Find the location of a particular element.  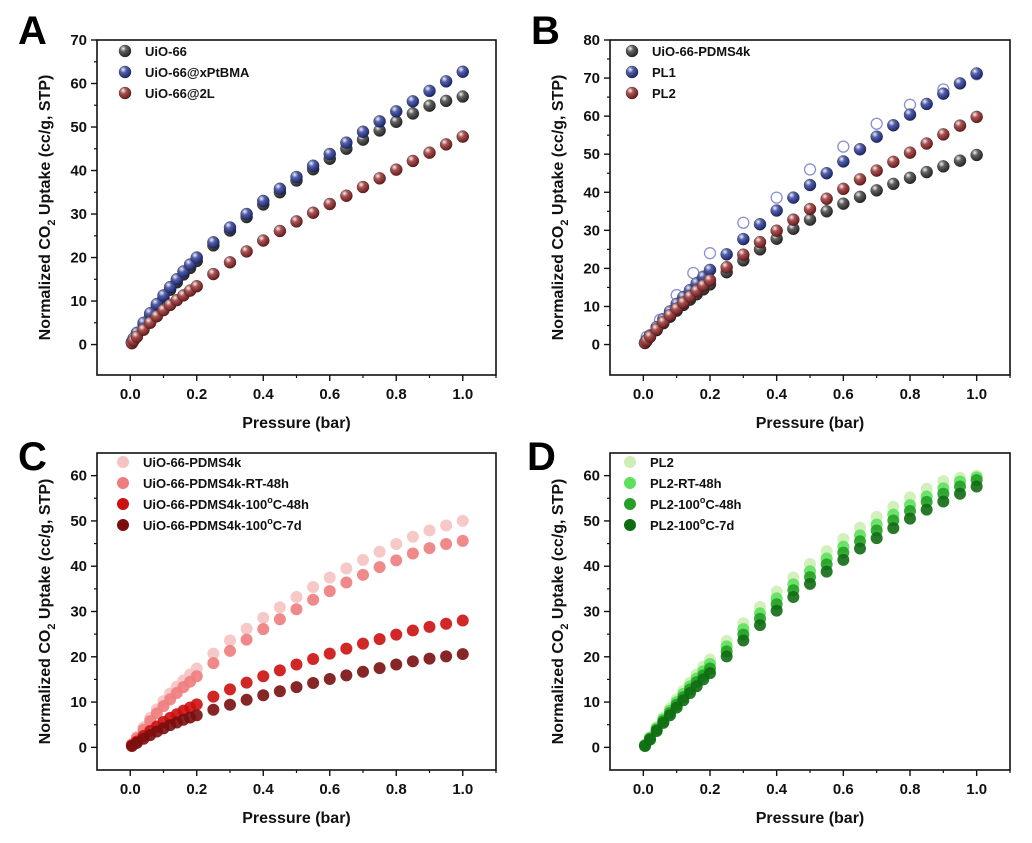

x-tick-label: 0.6 is located at coordinates (843, 394).